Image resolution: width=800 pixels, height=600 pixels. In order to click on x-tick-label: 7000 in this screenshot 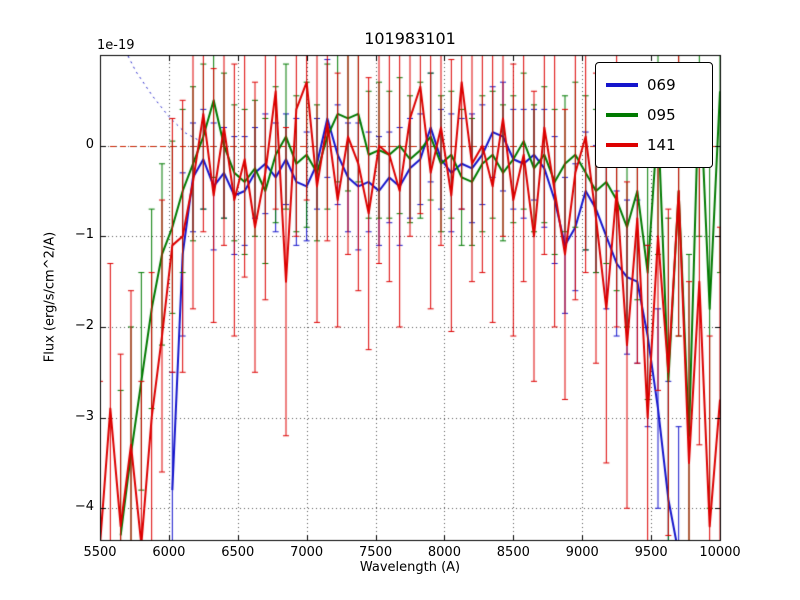, I will do `click(307, 552)`.